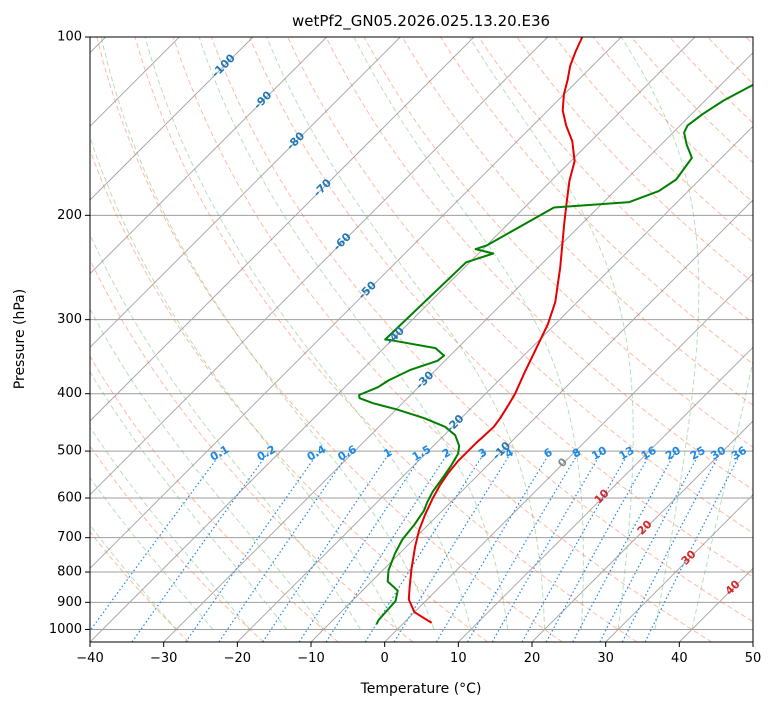 This screenshot has height=708, width=775. I want to click on x-tick-label: 0, so click(385, 658).